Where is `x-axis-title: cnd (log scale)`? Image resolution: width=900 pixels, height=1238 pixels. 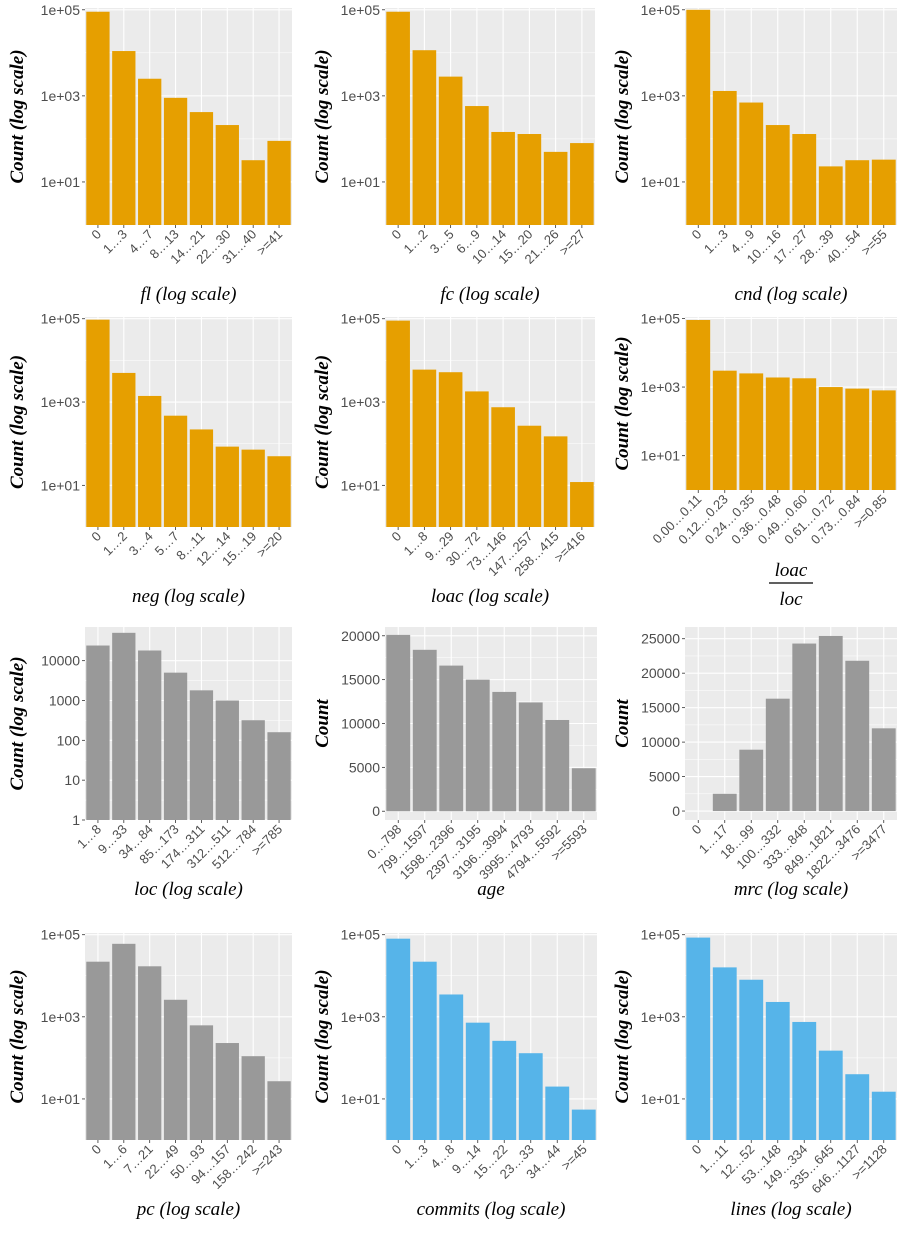 x-axis-title: cnd (log scale) is located at coordinates (791, 294).